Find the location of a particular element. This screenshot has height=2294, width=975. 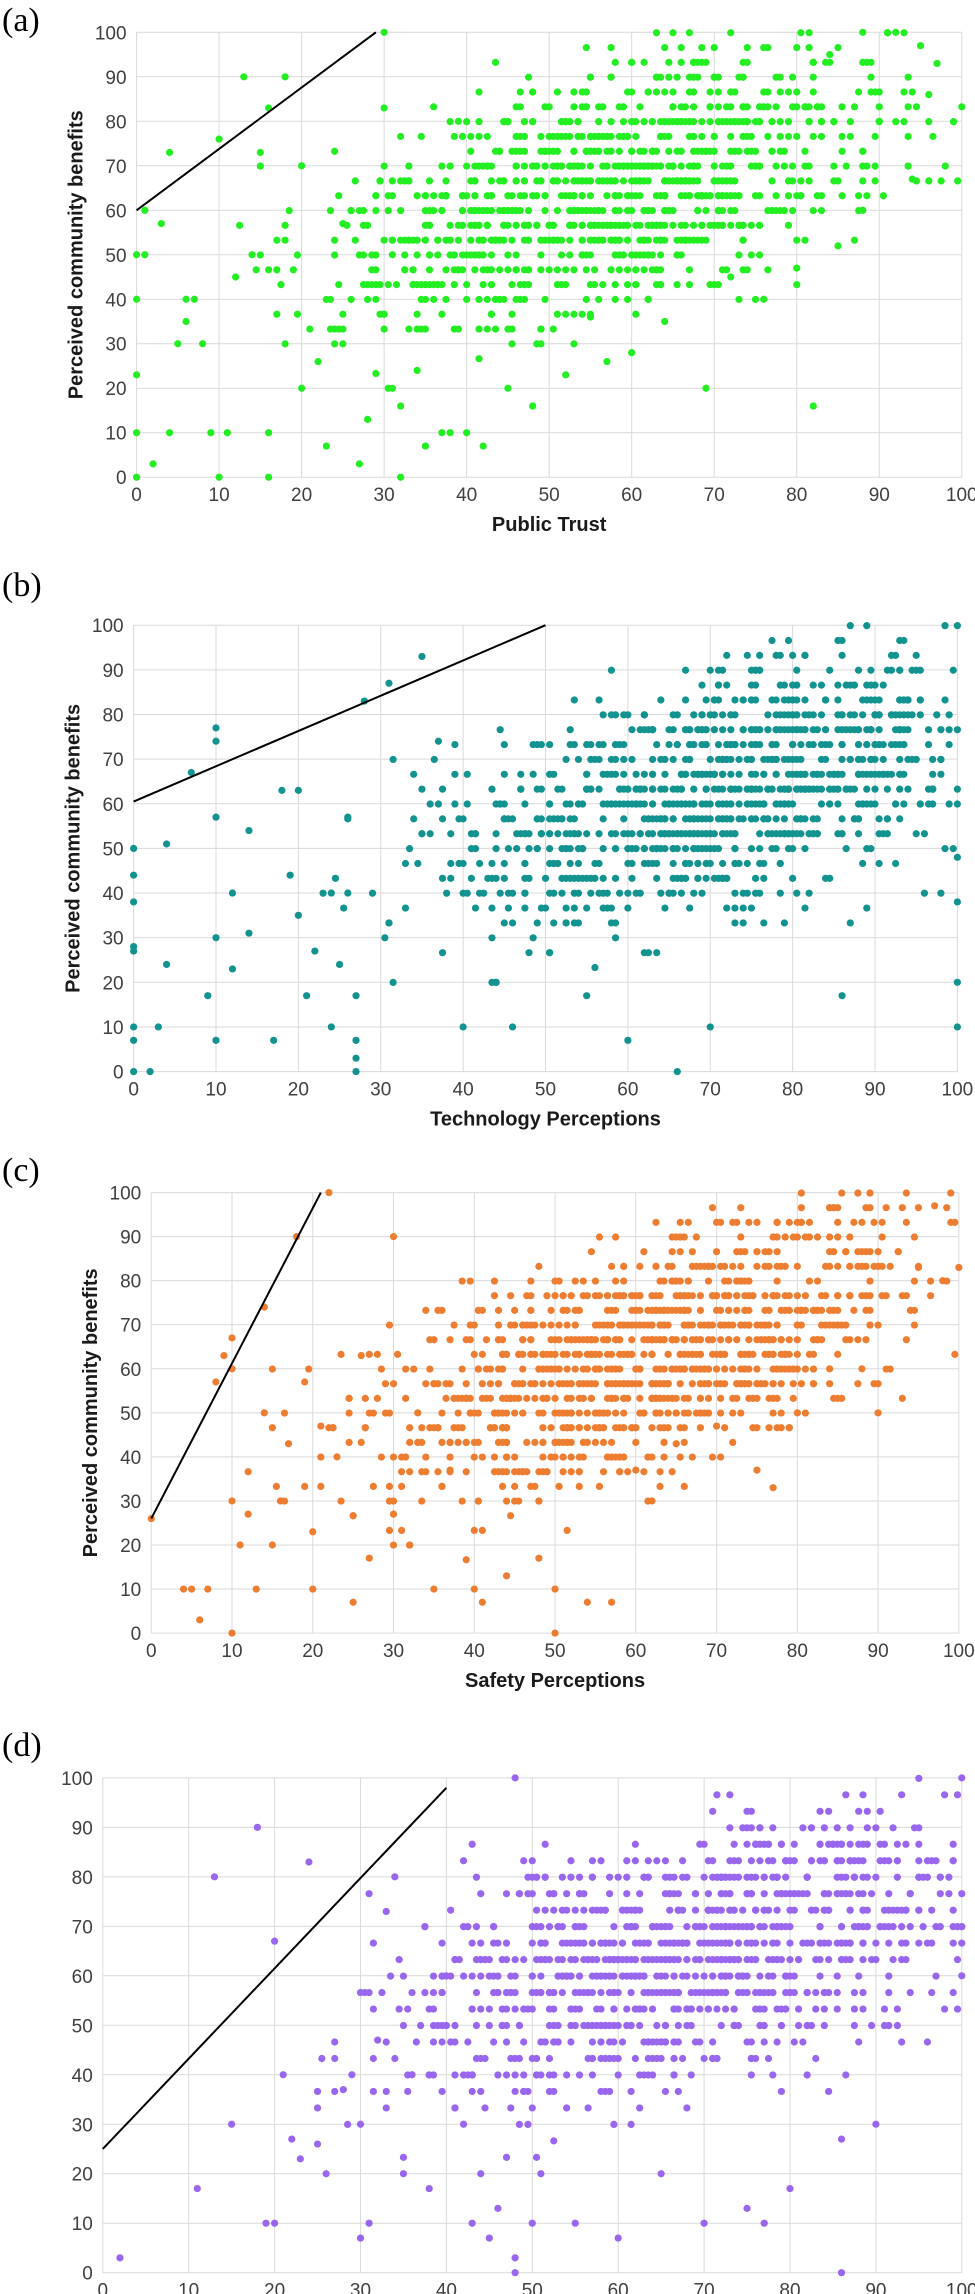

panel-label: (d) is located at coordinates (22, 1745).